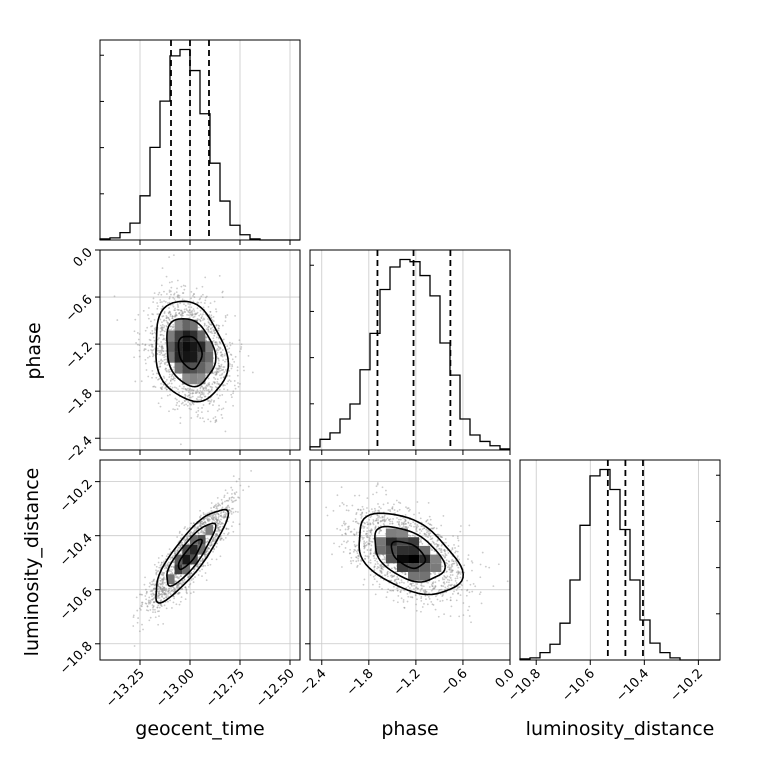  What do you see at coordinates (200, 142) in the screenshot?
I see `hist-panel-geocent-time` at bounding box center [200, 142].